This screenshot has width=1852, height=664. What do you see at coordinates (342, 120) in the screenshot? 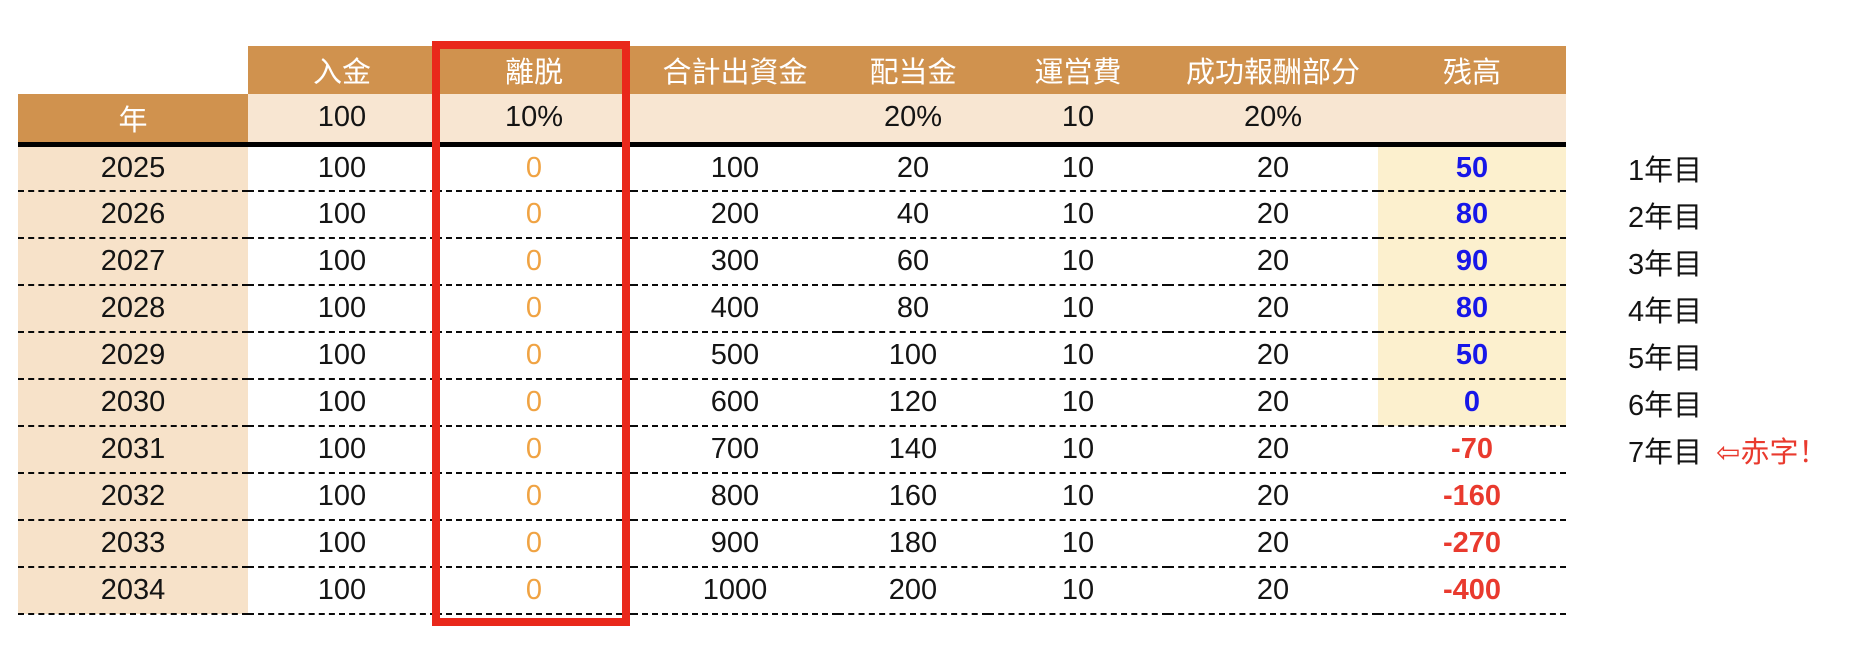
I see `param-deposit: 100` at bounding box center [342, 120].